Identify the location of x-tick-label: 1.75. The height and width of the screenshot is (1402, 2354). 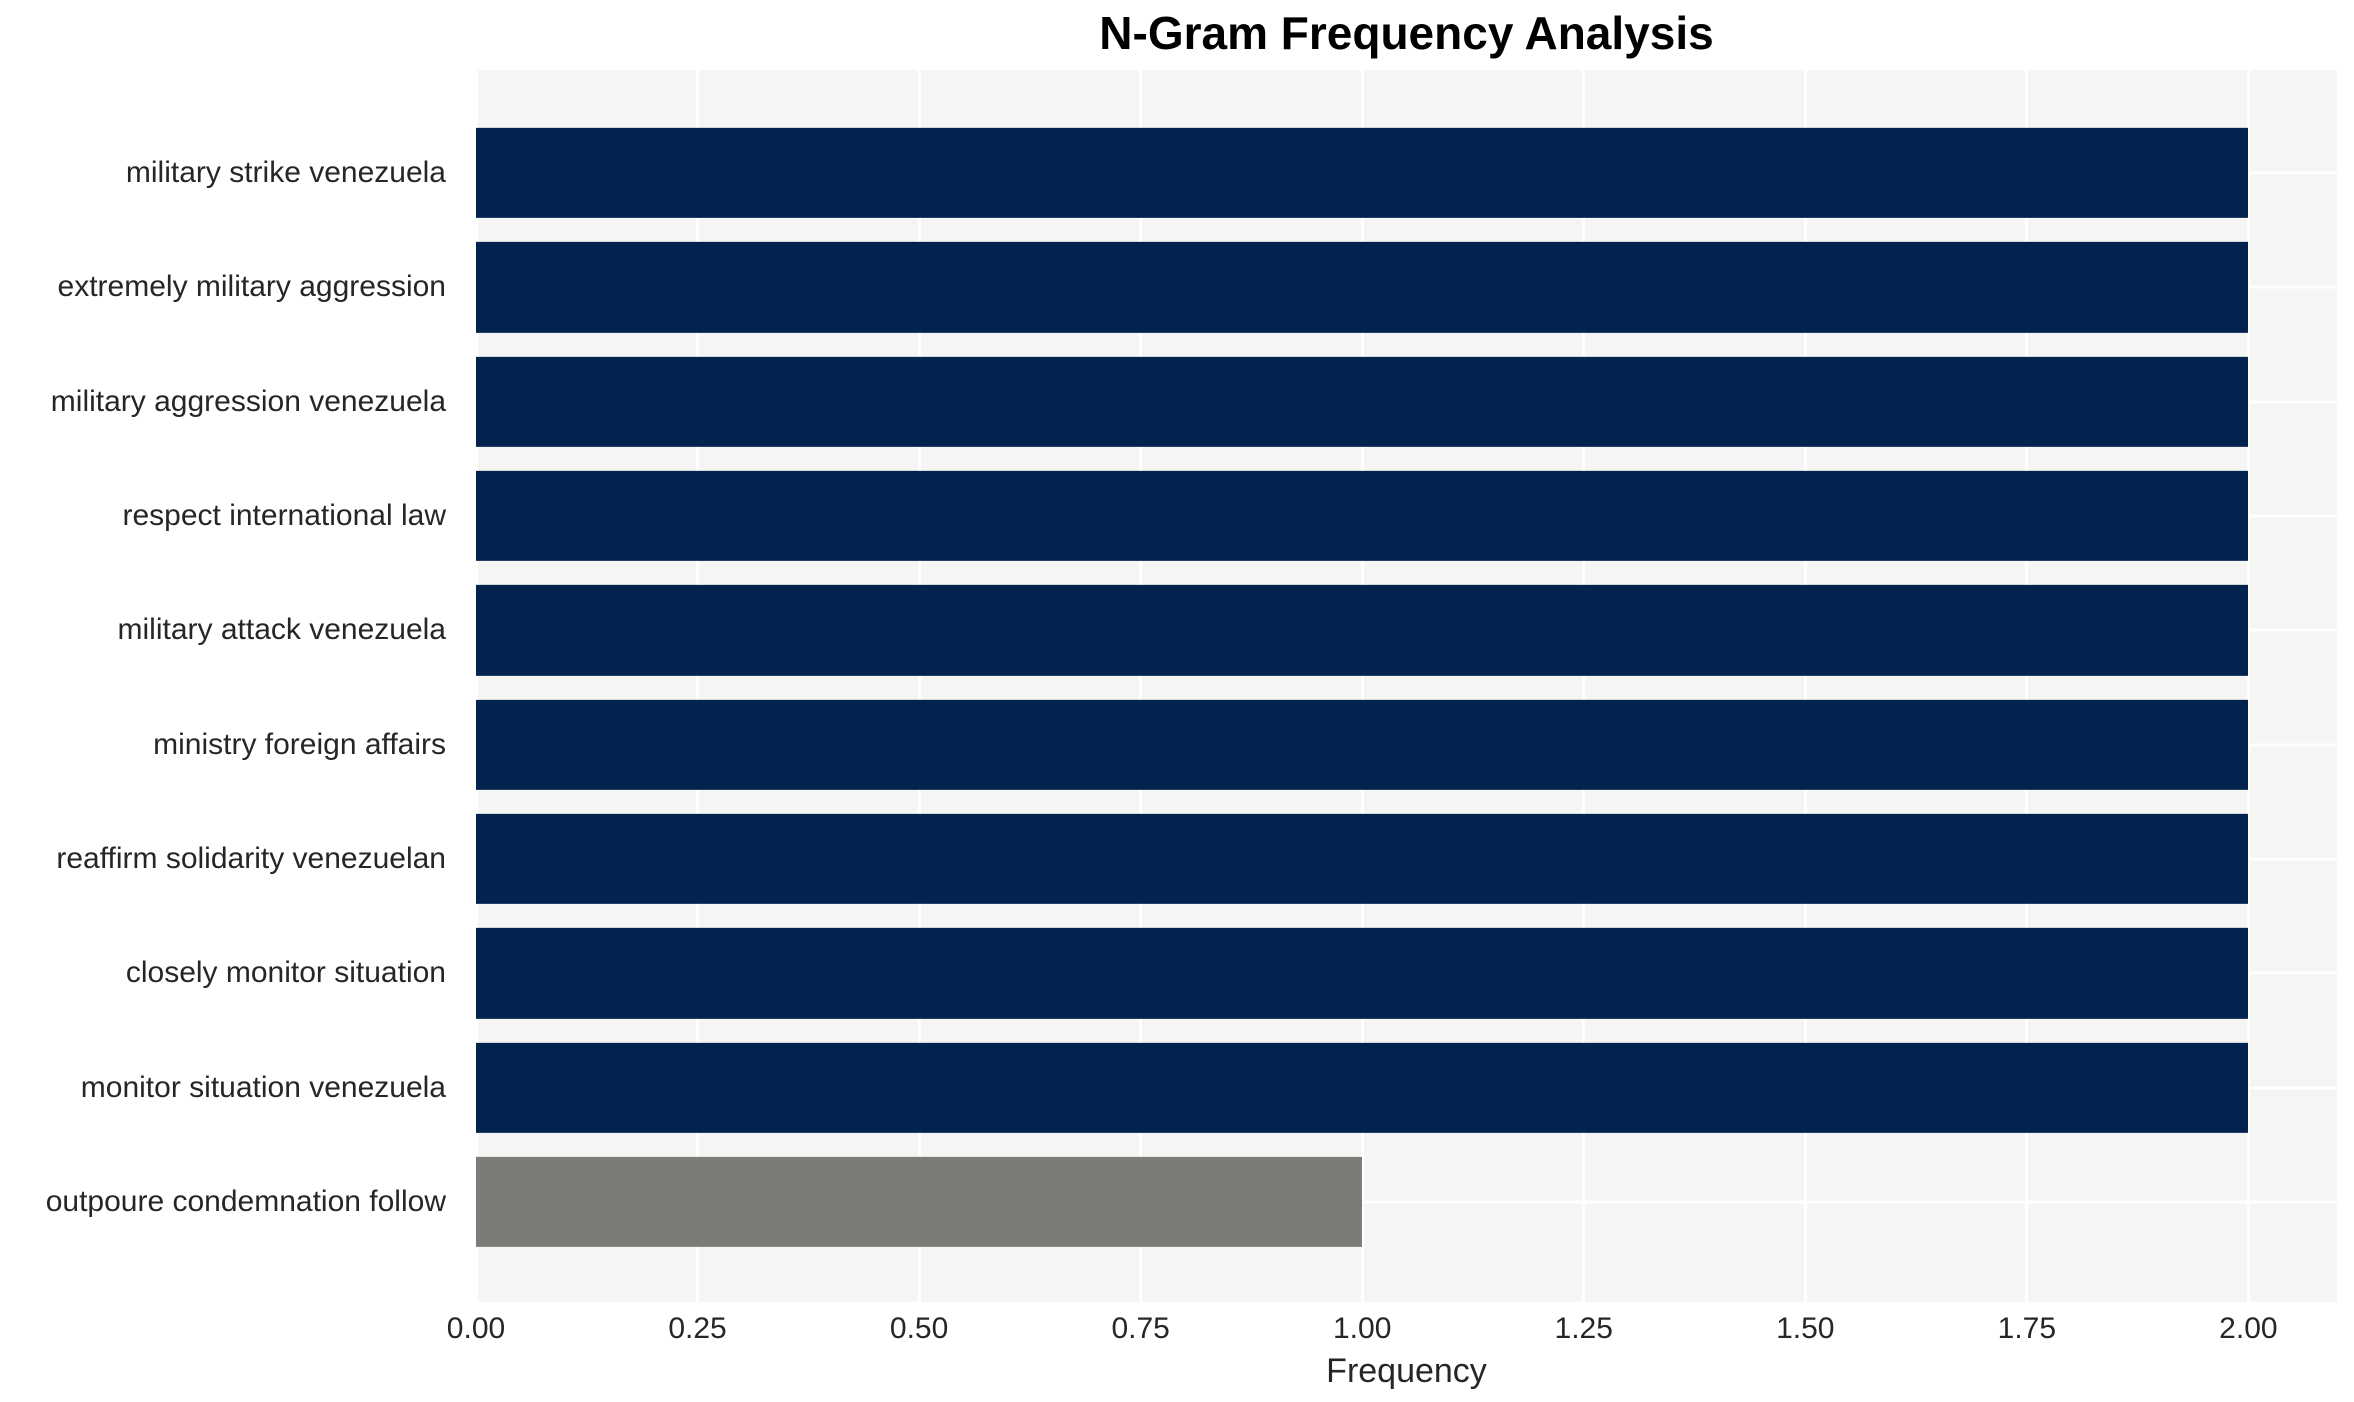
(2027, 1328).